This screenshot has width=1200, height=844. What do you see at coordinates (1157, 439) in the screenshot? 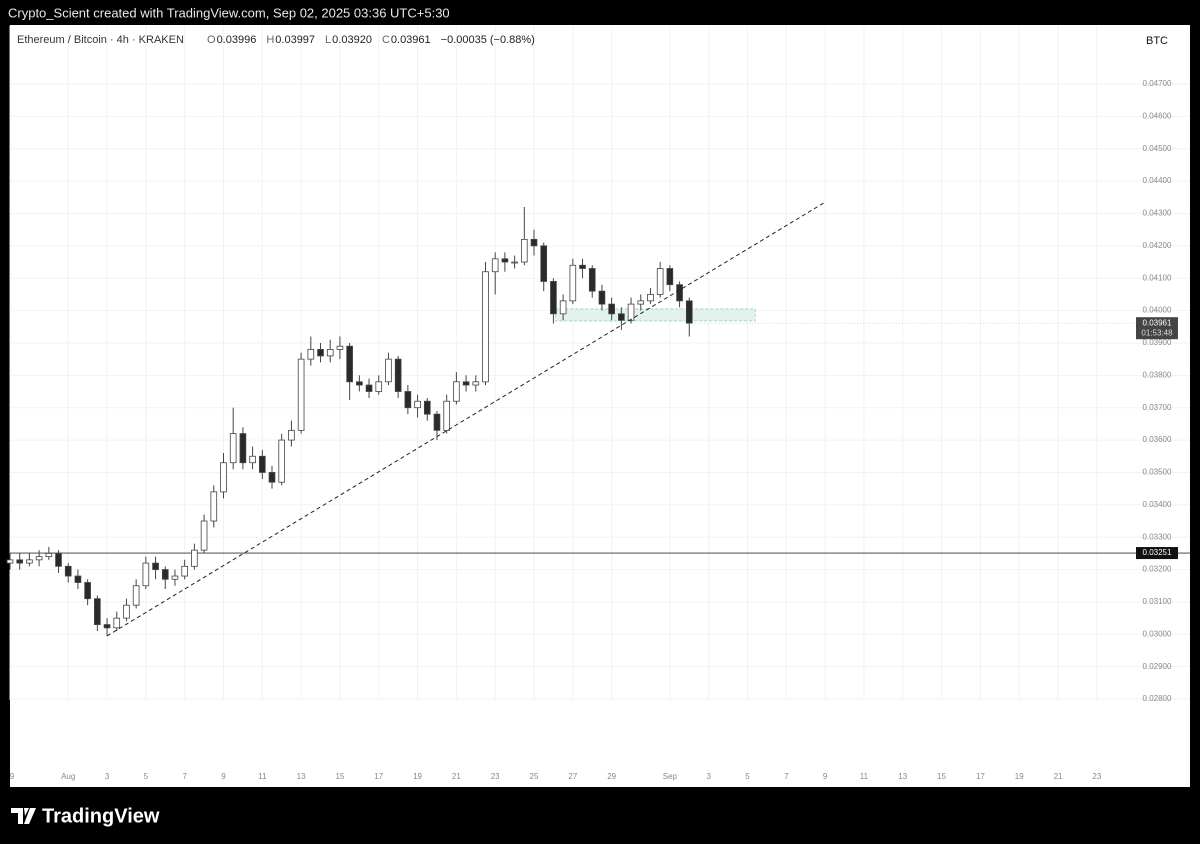
I see `y-tick-label: 0.03600` at bounding box center [1157, 439].